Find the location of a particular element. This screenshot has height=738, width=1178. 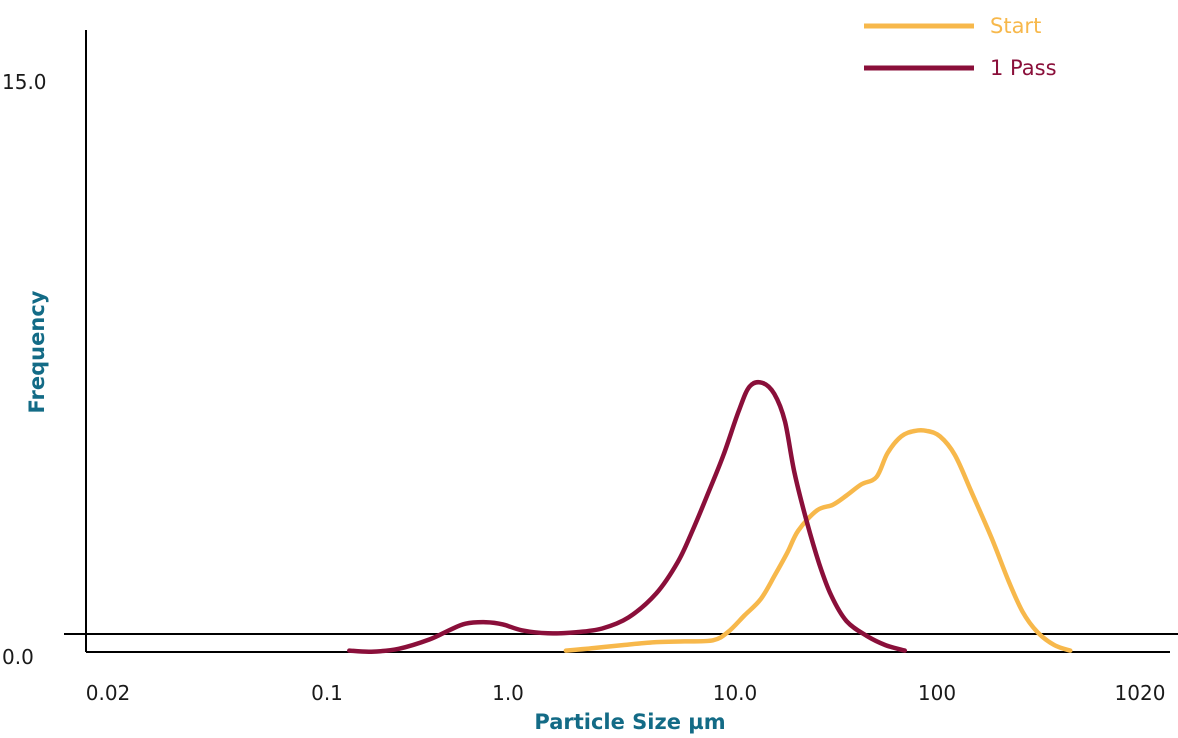

y-tick-label: 15.0 is located at coordinates (24, 82).